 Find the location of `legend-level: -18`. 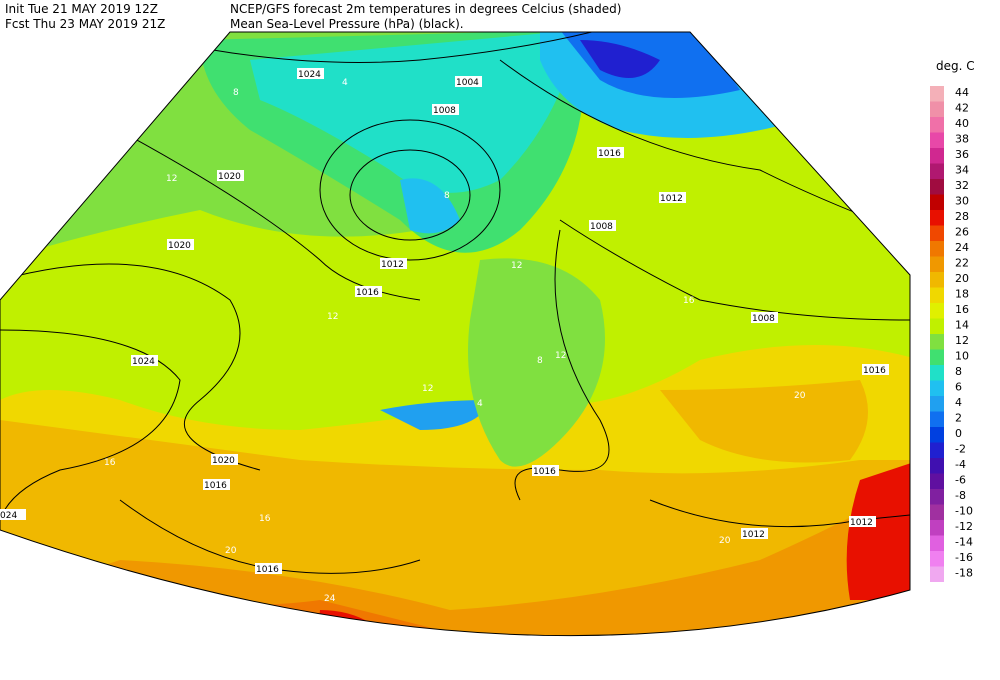

legend-level: -18 is located at coordinates (964, 573).